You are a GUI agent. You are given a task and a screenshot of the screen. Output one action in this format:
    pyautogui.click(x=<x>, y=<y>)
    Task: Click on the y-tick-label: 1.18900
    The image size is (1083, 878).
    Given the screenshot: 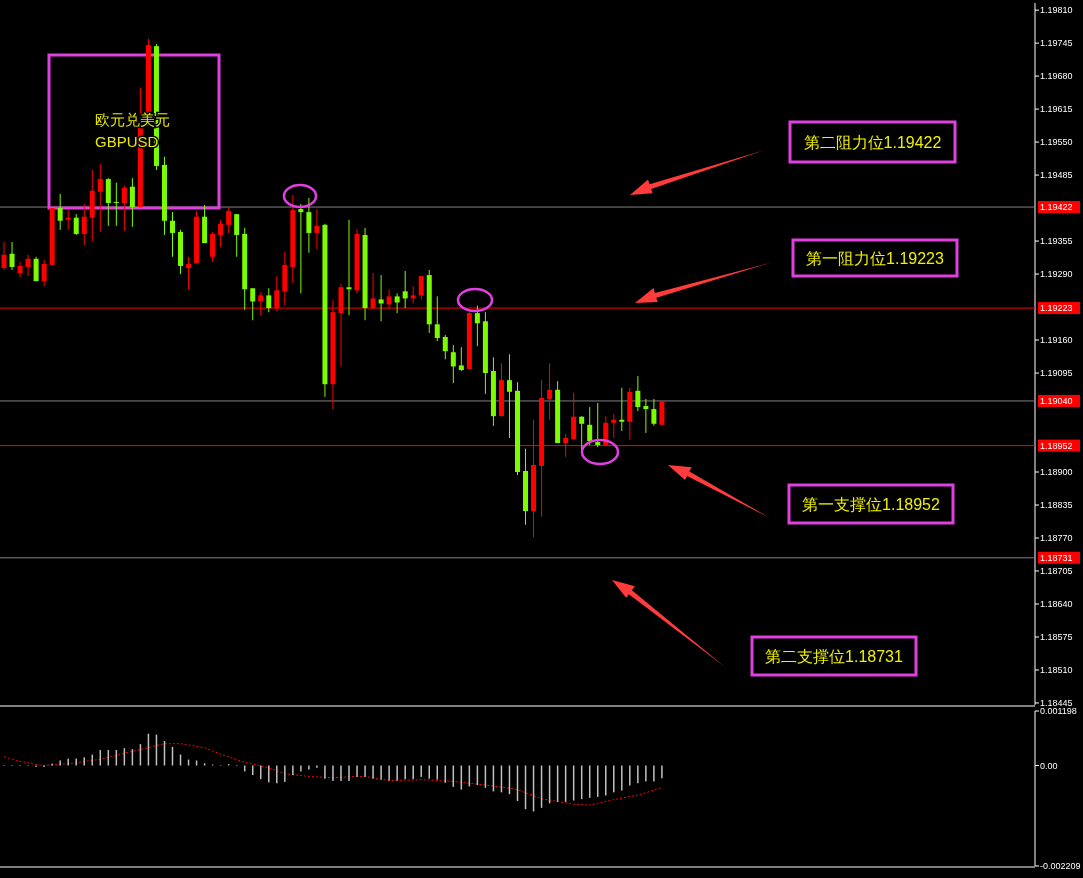 What is the action you would take?
    pyautogui.click(x=1056, y=472)
    